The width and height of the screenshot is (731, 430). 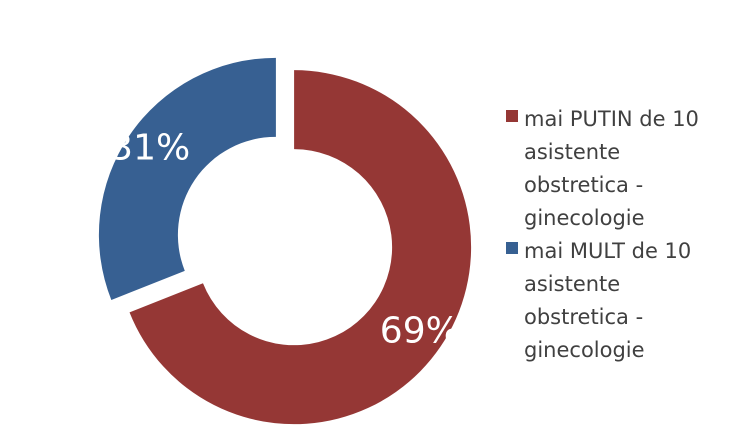 I want to click on slice-label-mai-mult: 31%, so click(x=150, y=147).